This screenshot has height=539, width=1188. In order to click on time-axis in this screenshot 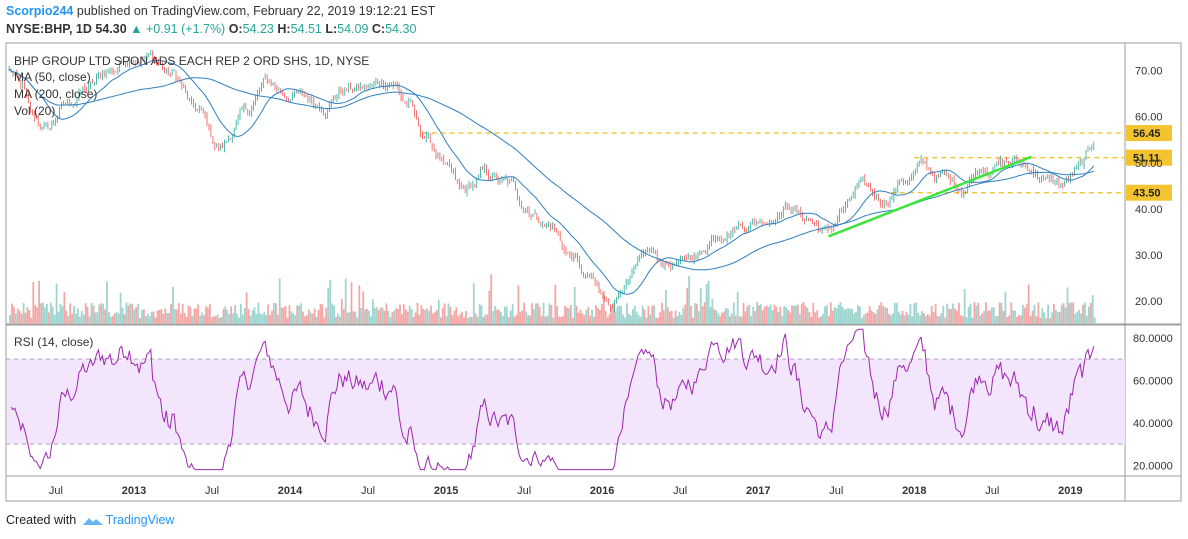, I will do `click(565, 488)`.